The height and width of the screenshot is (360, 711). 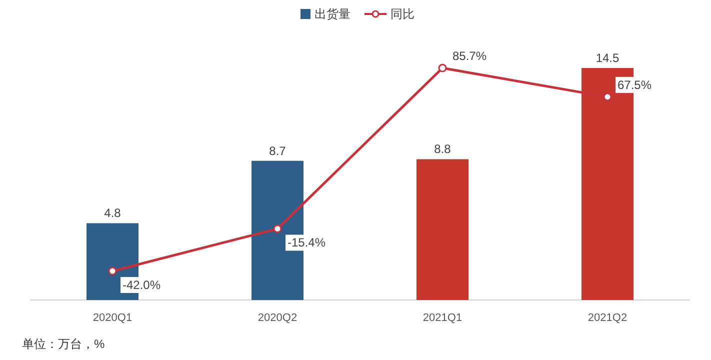 I want to click on x-tick-label: 2021Q1, so click(x=442, y=318).